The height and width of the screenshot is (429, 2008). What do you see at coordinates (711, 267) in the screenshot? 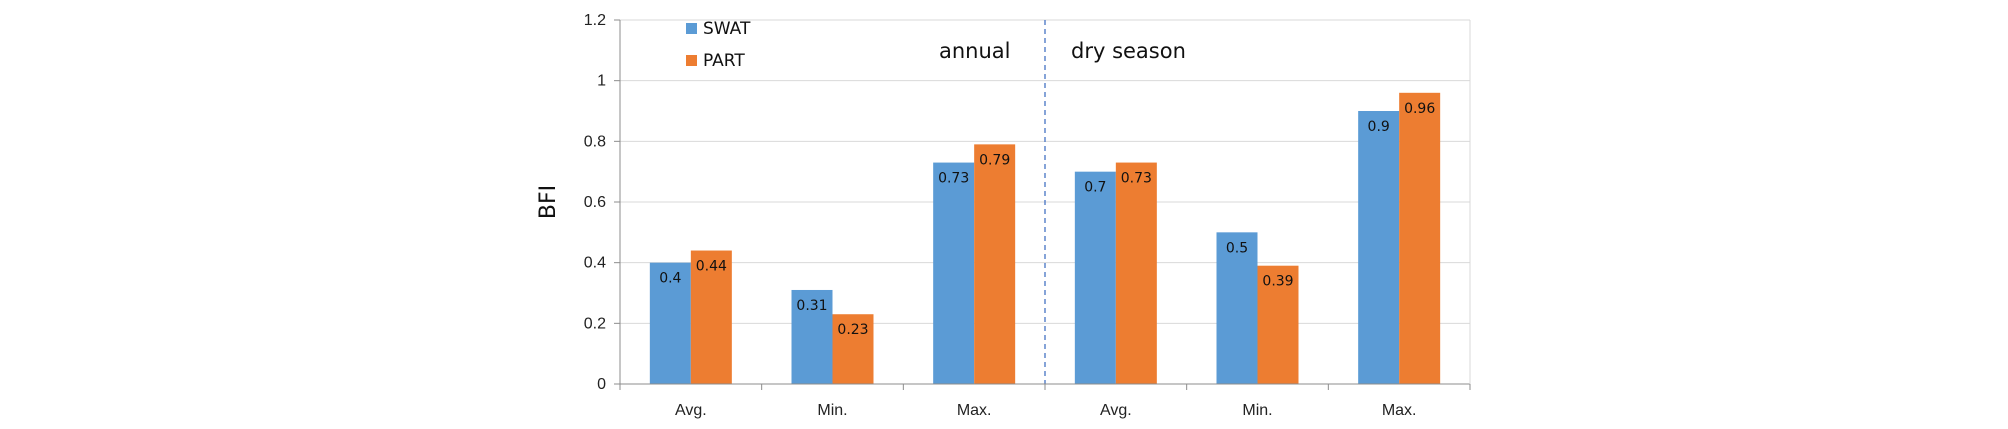
I see `data-label: 0.44` at bounding box center [711, 267].